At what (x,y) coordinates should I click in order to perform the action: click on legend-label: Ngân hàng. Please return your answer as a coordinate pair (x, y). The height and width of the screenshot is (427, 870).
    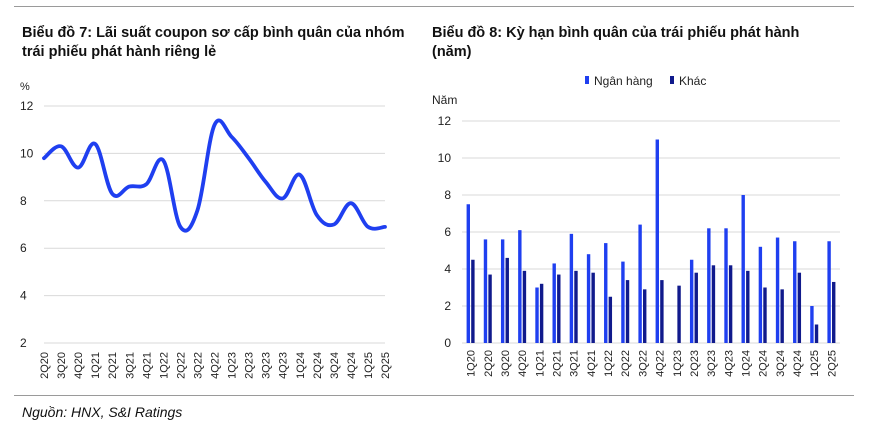
    Looking at the image, I should click on (623, 81).